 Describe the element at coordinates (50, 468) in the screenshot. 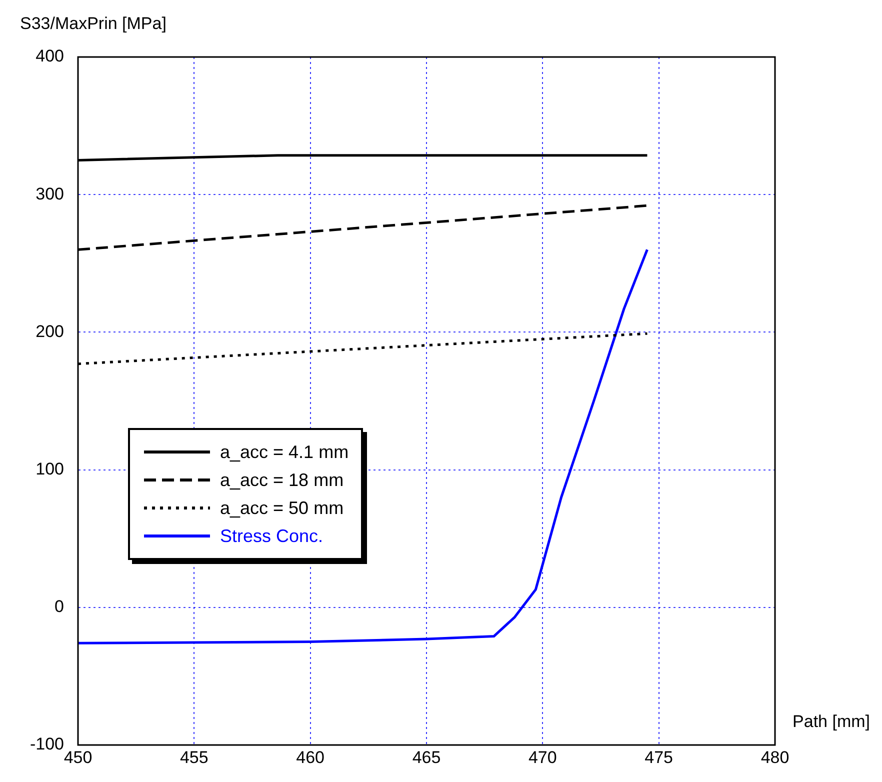

I see `y-tick-label: 100` at that location.